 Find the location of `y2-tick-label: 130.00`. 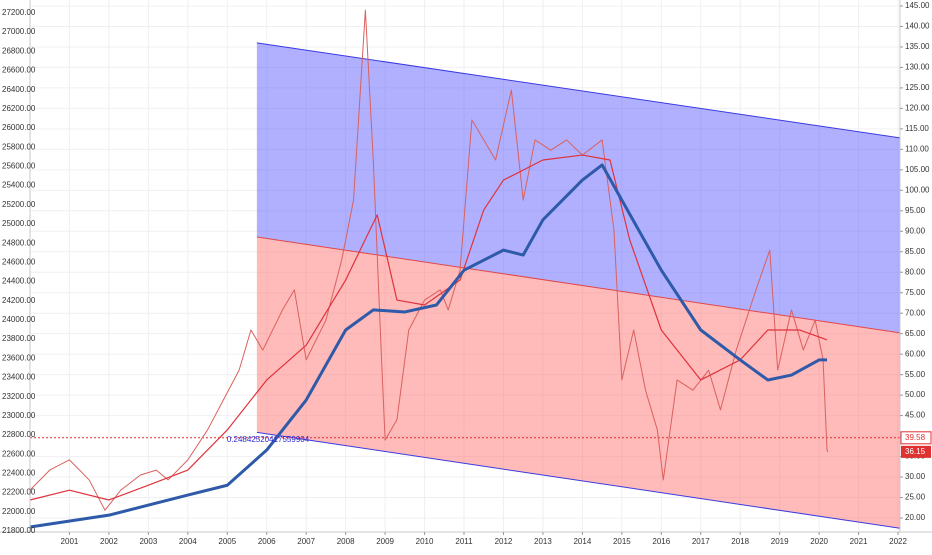

y2-tick-label: 130.00 is located at coordinates (917, 67).